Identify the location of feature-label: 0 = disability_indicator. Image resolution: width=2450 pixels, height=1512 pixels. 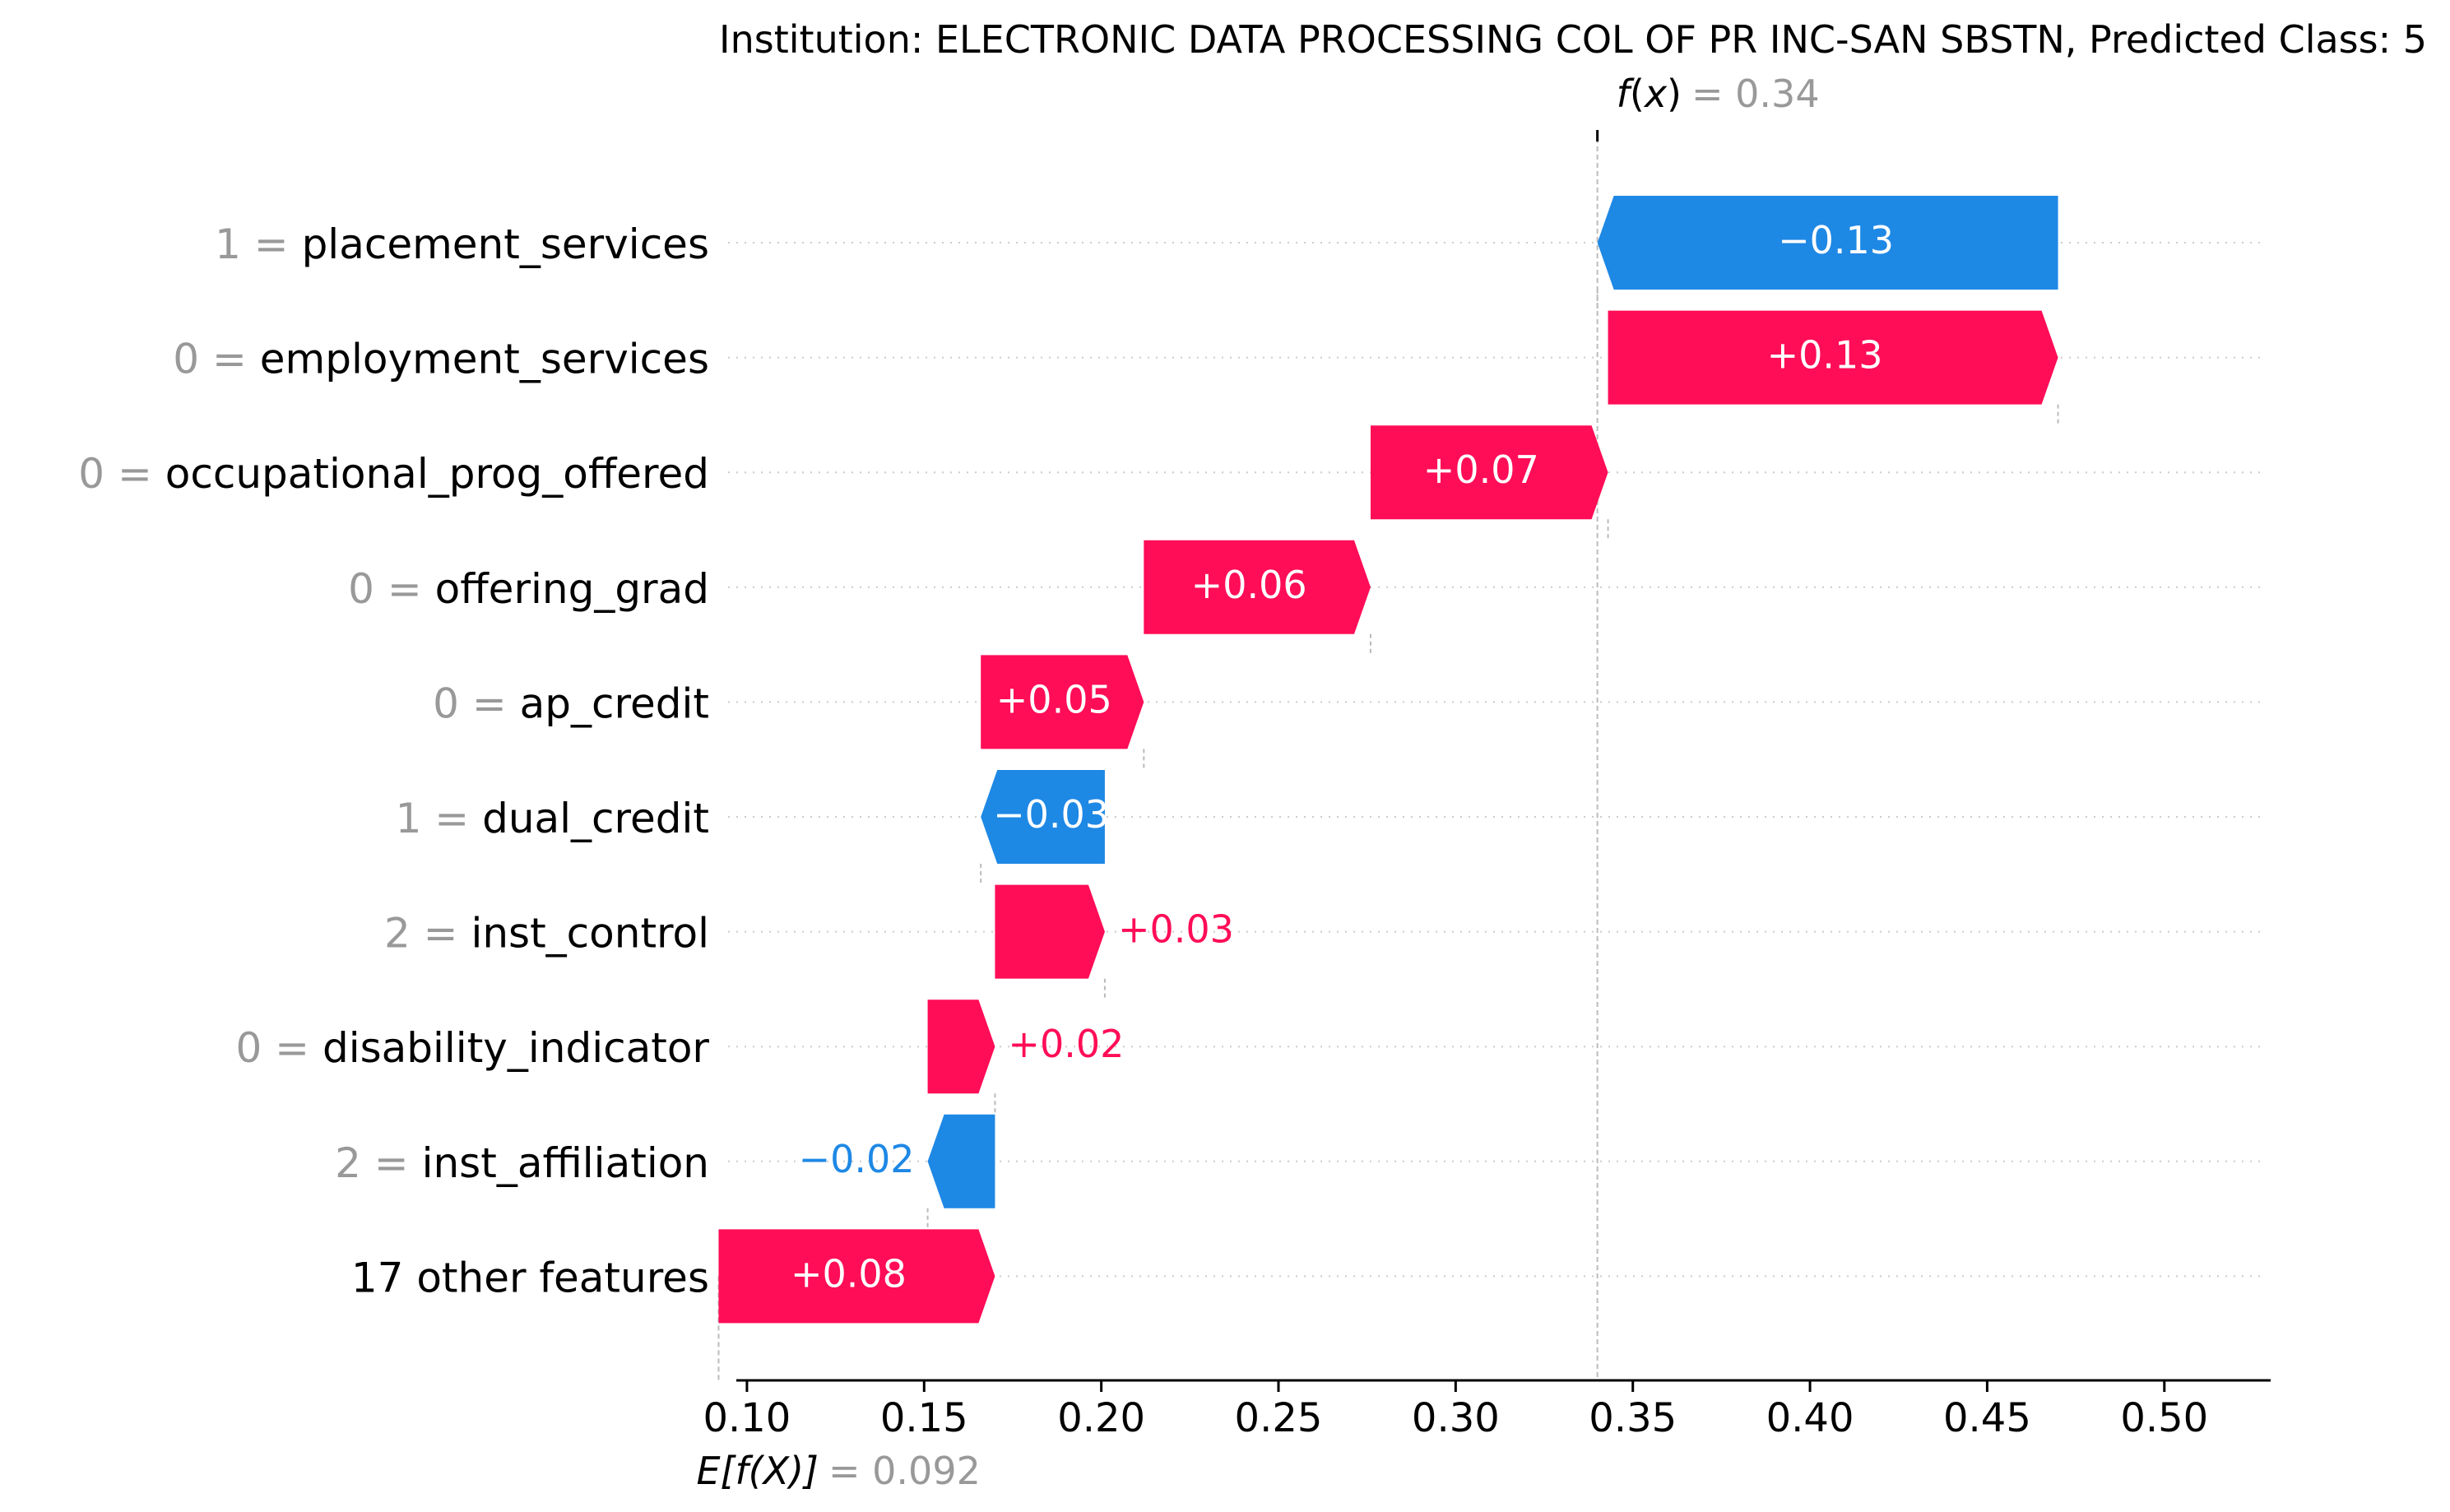
(472, 1048).